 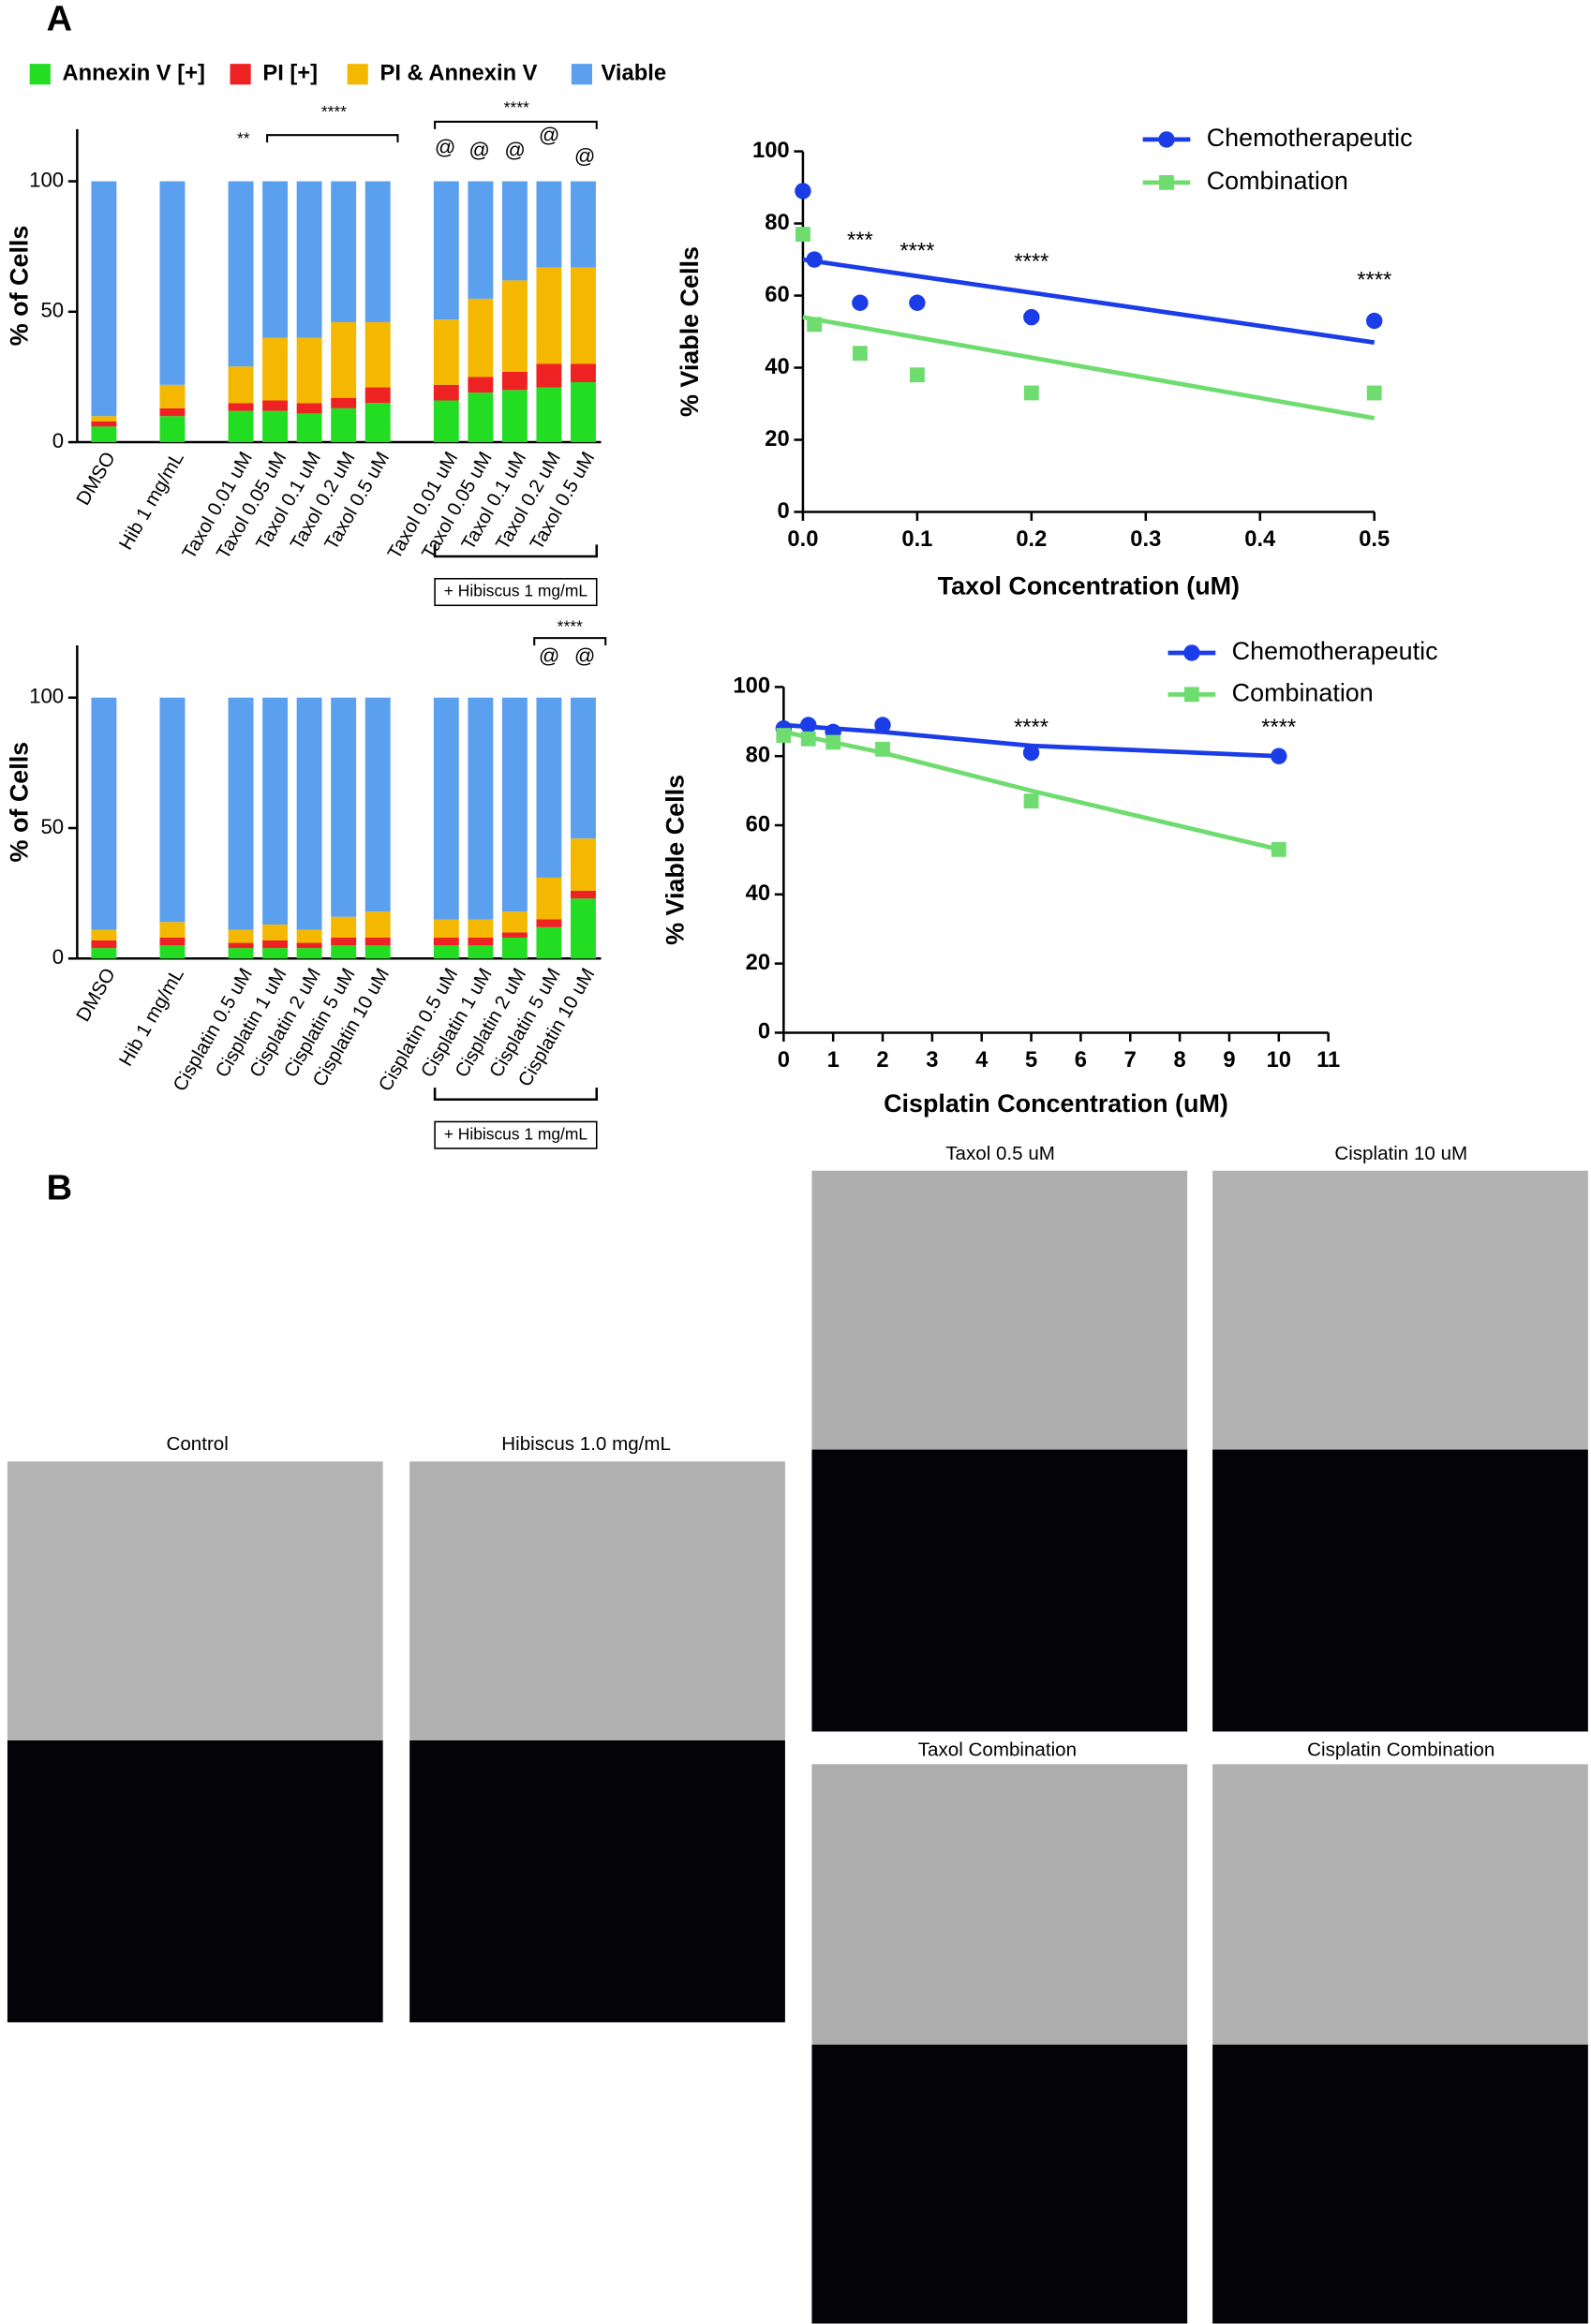 What do you see at coordinates (777, 294) in the screenshot?
I see `y-tick-label: 60` at bounding box center [777, 294].